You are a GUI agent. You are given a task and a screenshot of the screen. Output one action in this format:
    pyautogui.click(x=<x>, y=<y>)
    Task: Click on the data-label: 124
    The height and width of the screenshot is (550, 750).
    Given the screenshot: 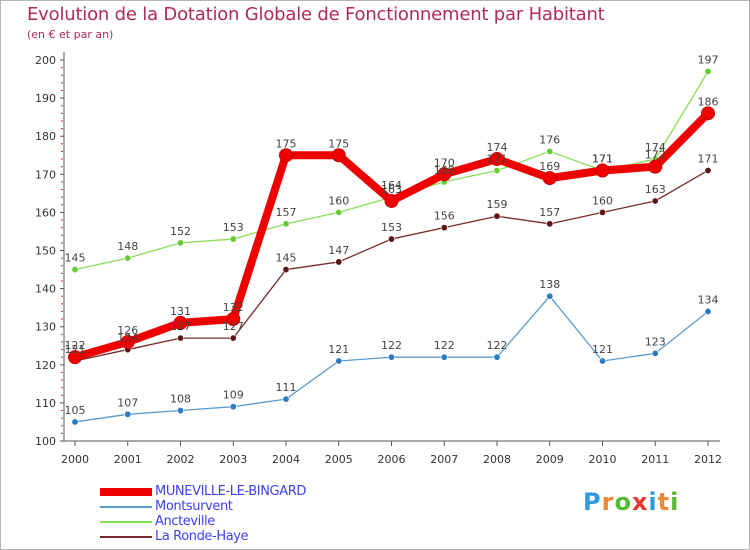 What is the action you would take?
    pyautogui.click(x=127, y=338)
    